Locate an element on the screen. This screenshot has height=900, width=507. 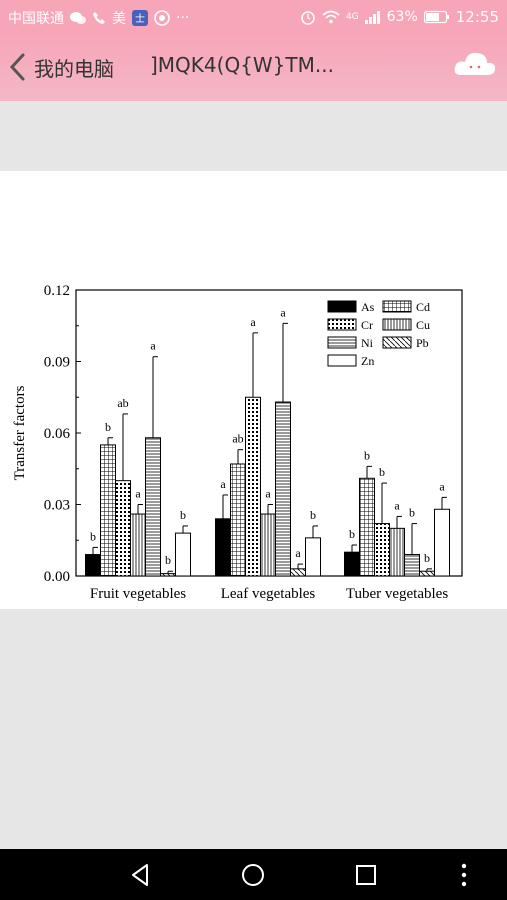
legend-label: Zn is located at coordinates (367, 361).